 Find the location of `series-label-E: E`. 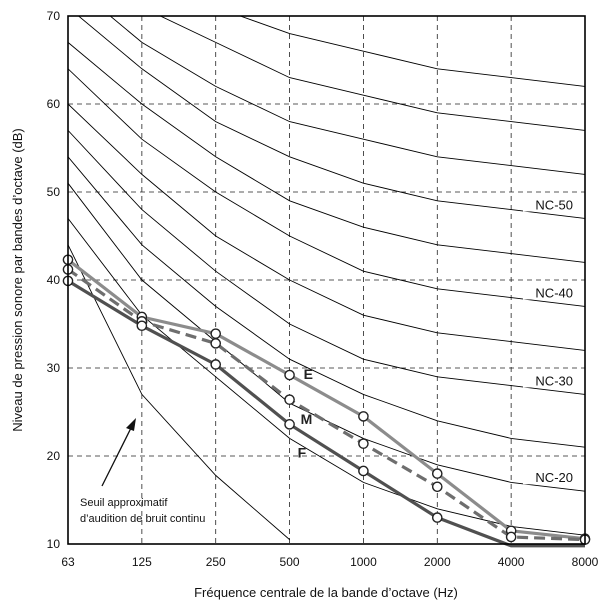

series-label-E: E is located at coordinates (308, 374).